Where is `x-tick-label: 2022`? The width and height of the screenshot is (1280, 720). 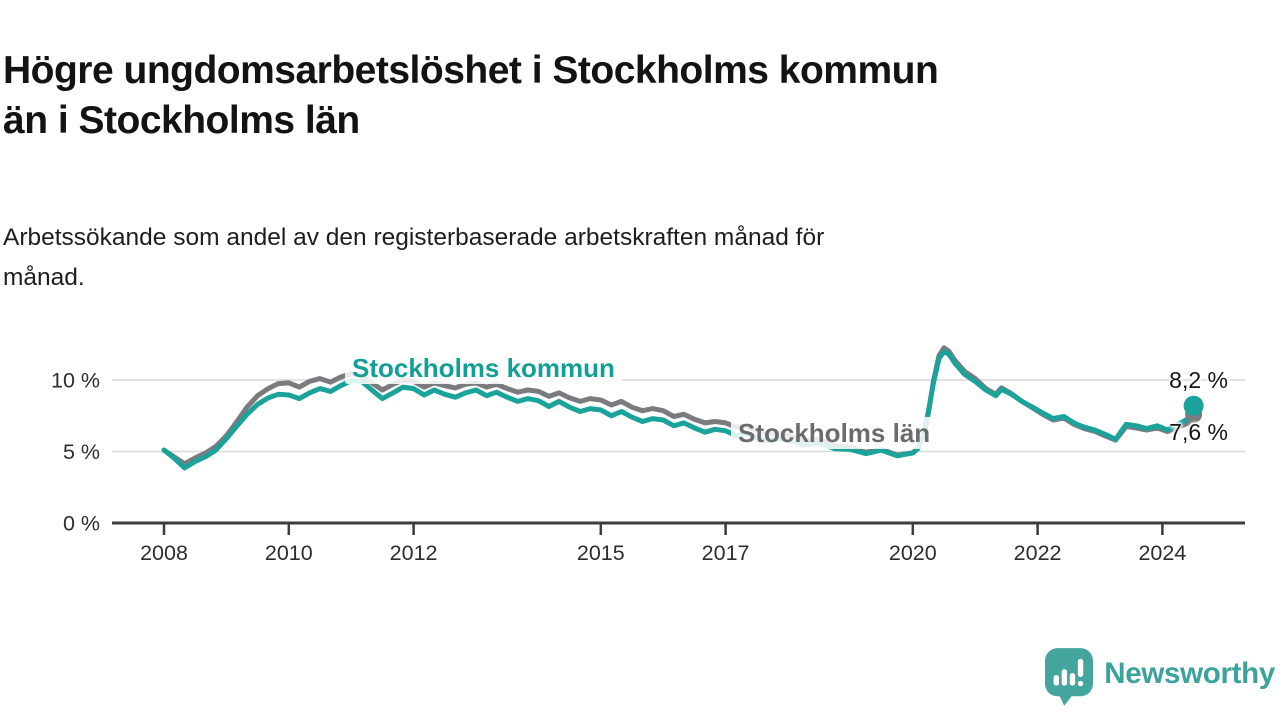
x-tick-label: 2022 is located at coordinates (1038, 553).